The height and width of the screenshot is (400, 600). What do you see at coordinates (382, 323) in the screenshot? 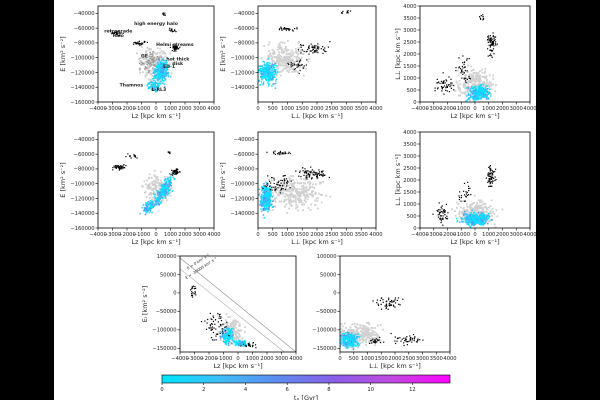
I see `points-p8` at bounding box center [382, 323].